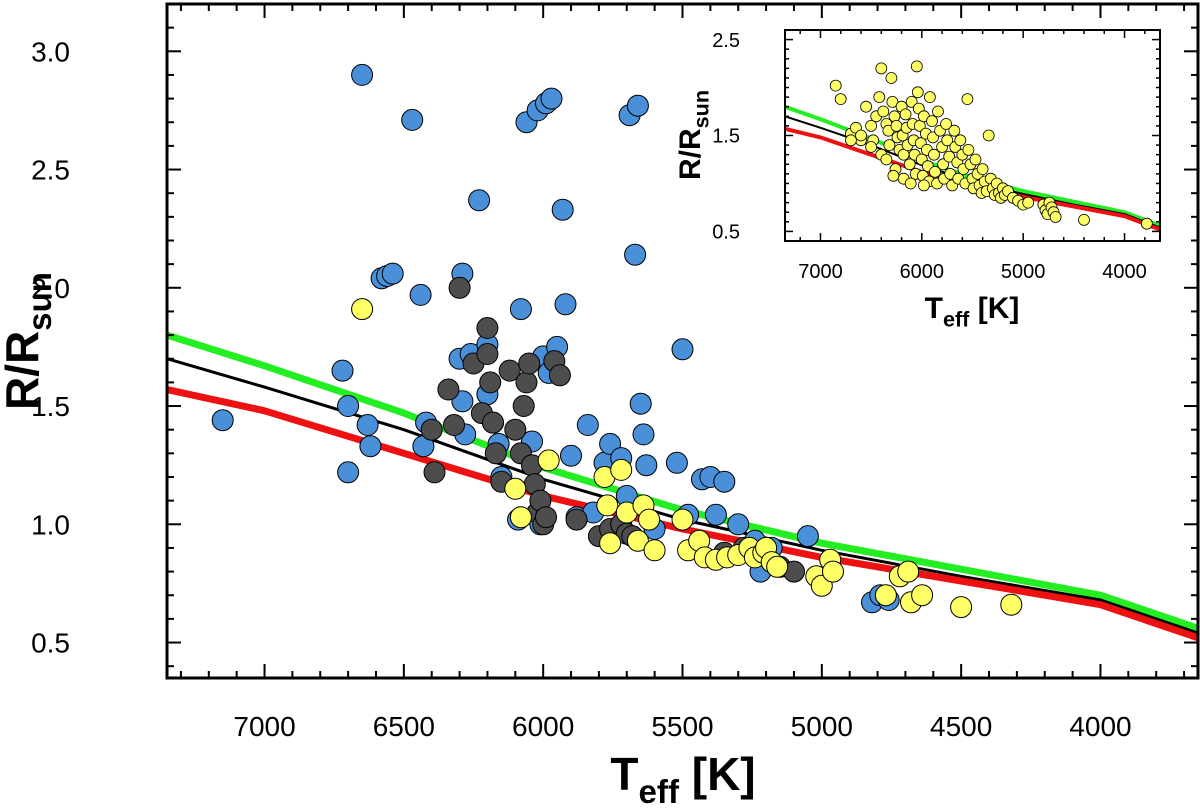  What do you see at coordinates (50, 170) in the screenshot?
I see `main-y-tick-label: 2.5` at bounding box center [50, 170].